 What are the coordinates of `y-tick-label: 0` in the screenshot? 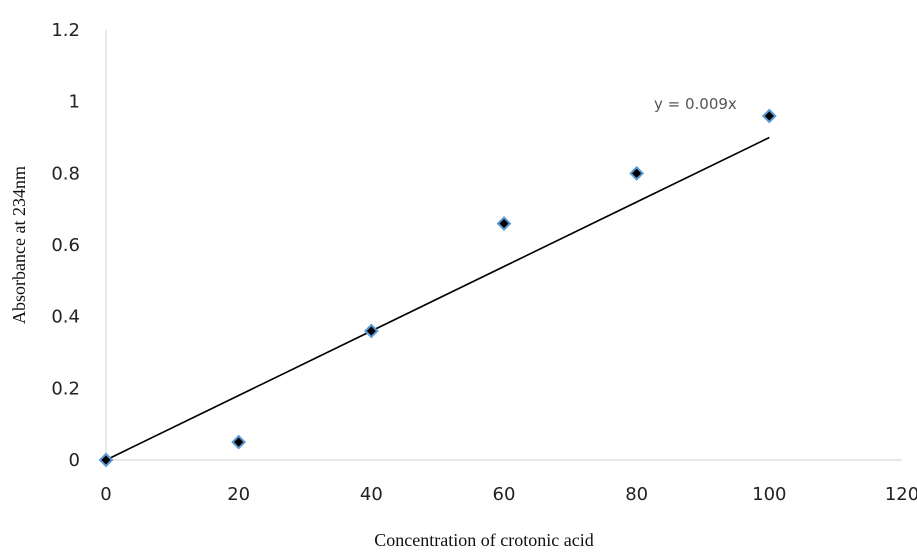 It's located at (74, 460).